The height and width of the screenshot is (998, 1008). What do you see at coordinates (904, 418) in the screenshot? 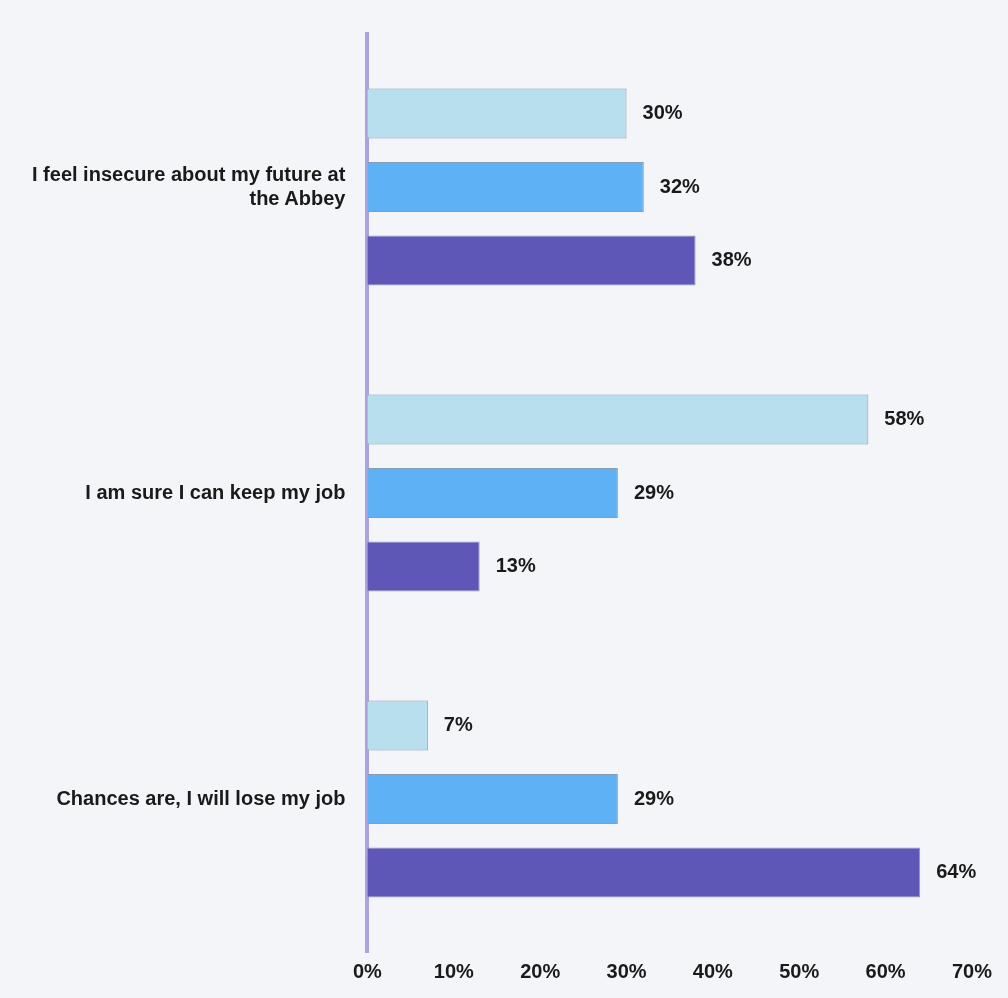
I see `data-label: 58%` at bounding box center [904, 418].